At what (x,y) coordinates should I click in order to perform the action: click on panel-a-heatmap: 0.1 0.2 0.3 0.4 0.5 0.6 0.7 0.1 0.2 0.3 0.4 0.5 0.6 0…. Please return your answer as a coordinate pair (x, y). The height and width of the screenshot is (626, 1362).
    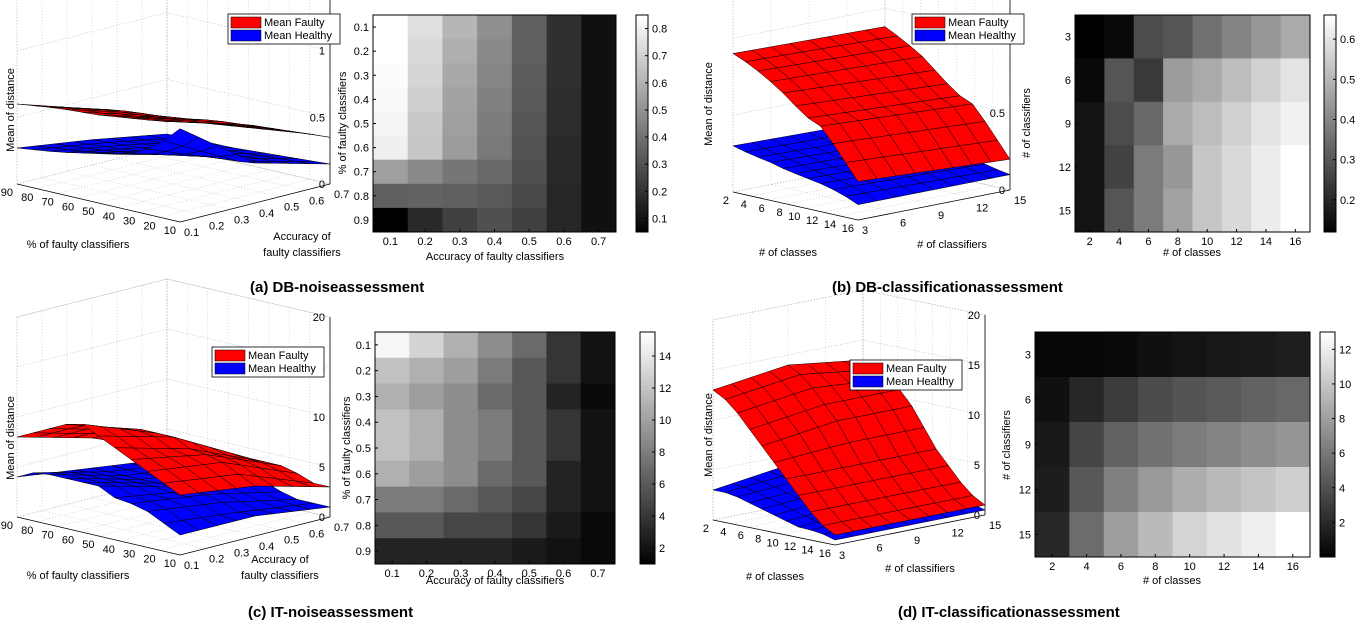
    Looking at the image, I should click on (502, 138).